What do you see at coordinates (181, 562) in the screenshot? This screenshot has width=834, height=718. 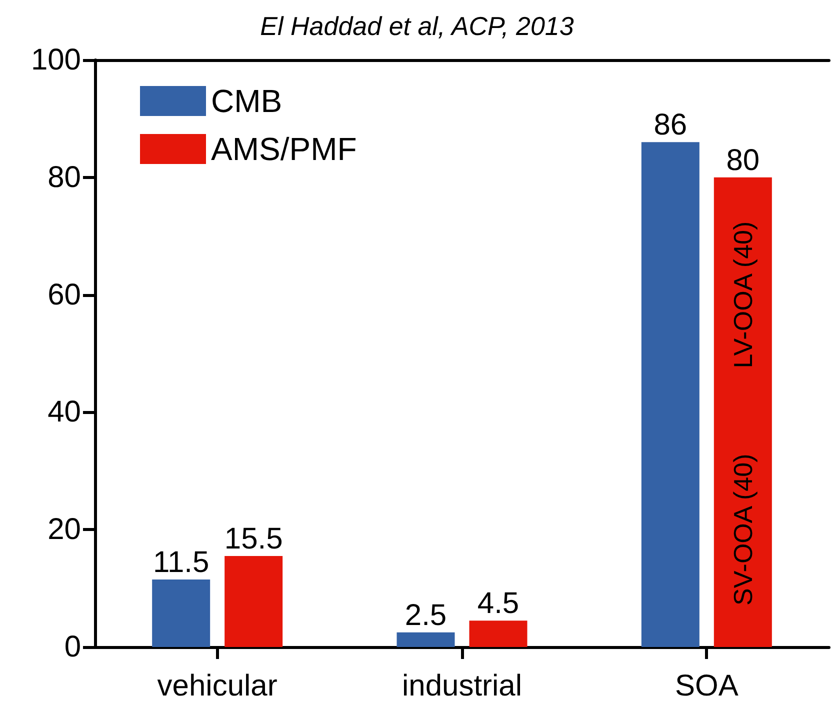 I see `data-label: 11.5` at bounding box center [181, 562].